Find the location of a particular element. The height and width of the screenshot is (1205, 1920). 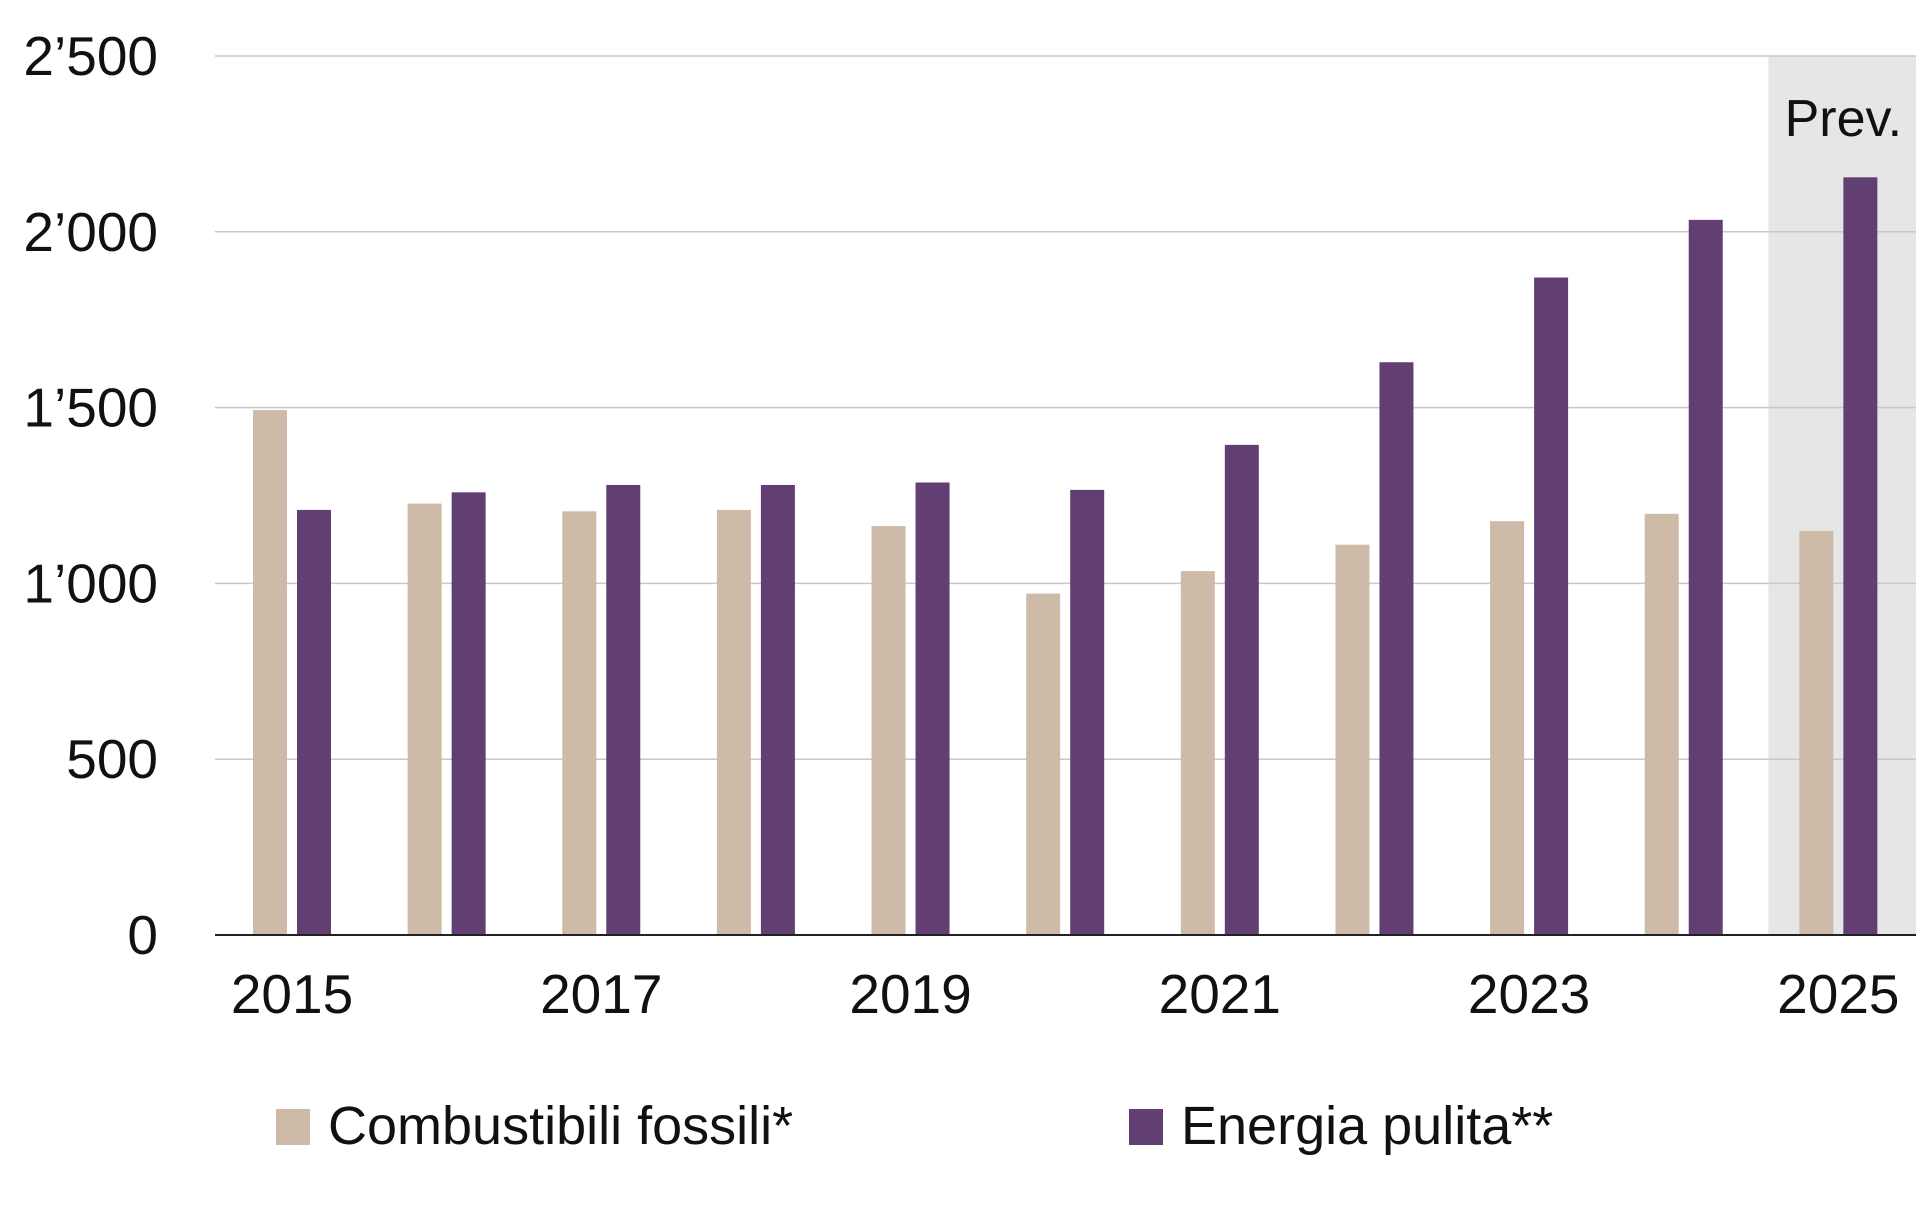

y-tick-label: 2’000 is located at coordinates (90, 232).